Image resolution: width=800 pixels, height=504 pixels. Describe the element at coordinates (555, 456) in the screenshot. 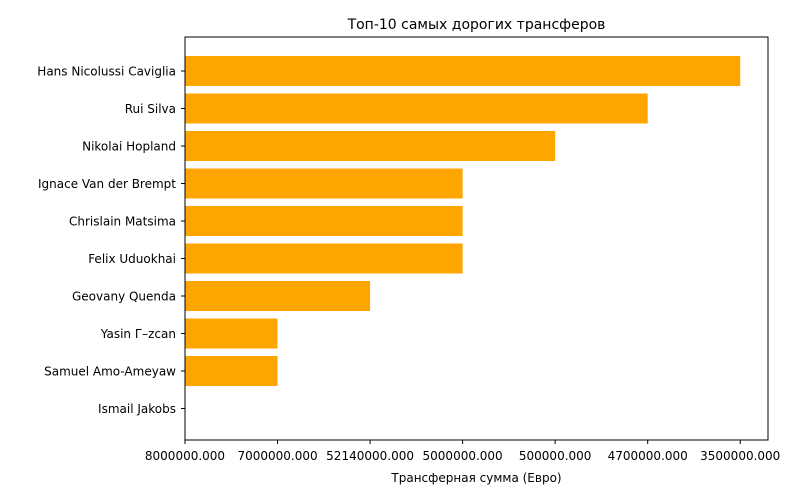

I see `x-tick-label: 500000.000` at that location.